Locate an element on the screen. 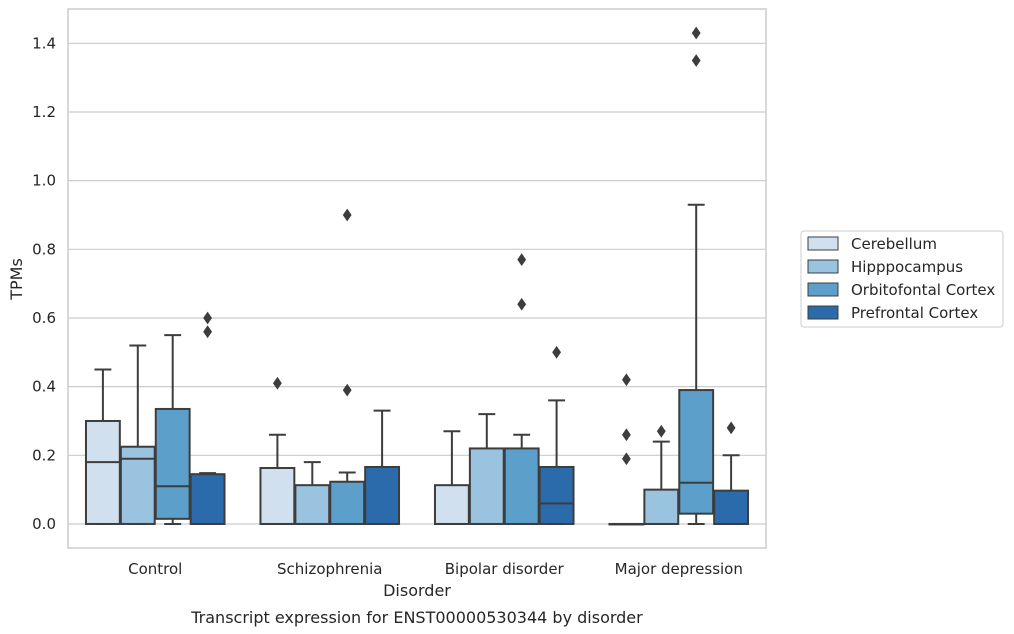 This screenshot has height=634, width=1014. x-tick-label: Bipolar disorder is located at coordinates (505, 569).